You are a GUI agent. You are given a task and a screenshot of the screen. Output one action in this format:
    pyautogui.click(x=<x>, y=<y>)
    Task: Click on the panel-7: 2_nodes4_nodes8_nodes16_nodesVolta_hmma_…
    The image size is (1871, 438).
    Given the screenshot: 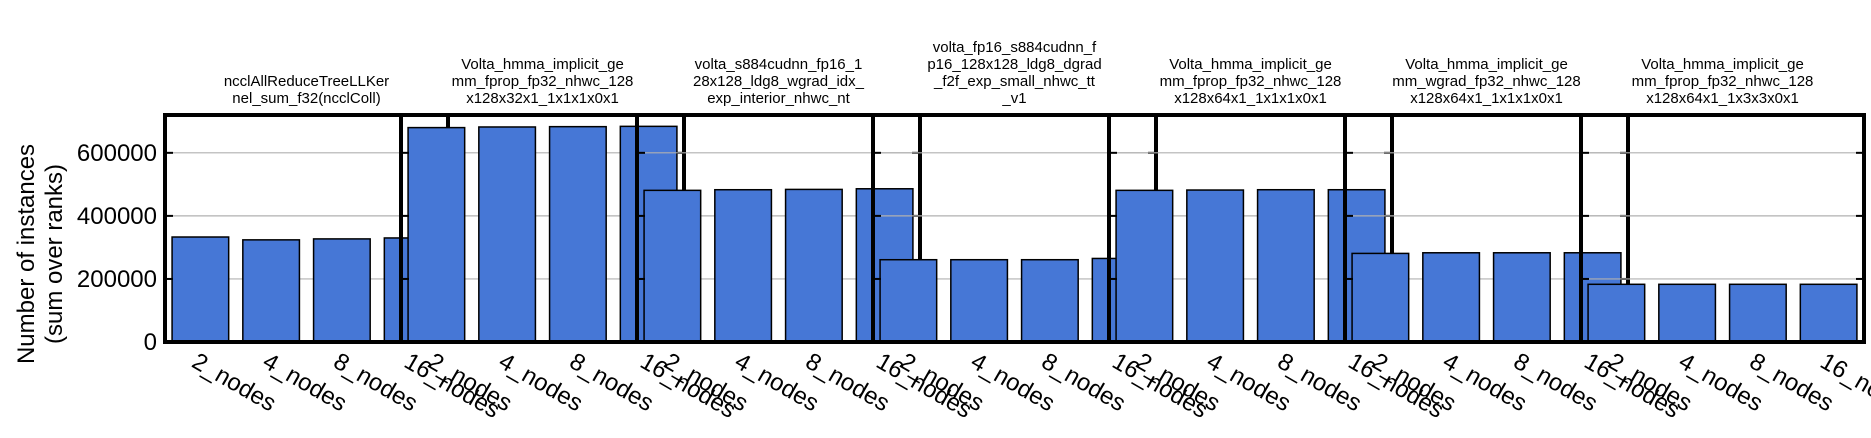 What is the action you would take?
    pyautogui.click(x=1725, y=240)
    